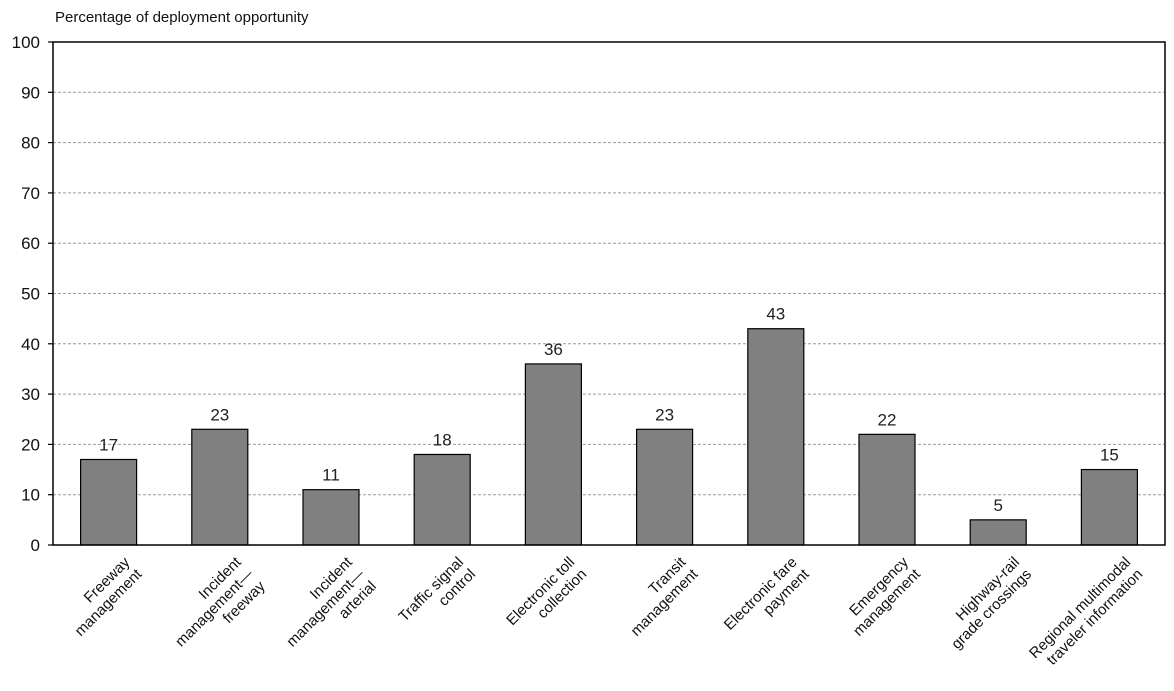 The height and width of the screenshot is (691, 1174). Describe the element at coordinates (30, 243) in the screenshot. I see `y-tick-label: 60` at that location.